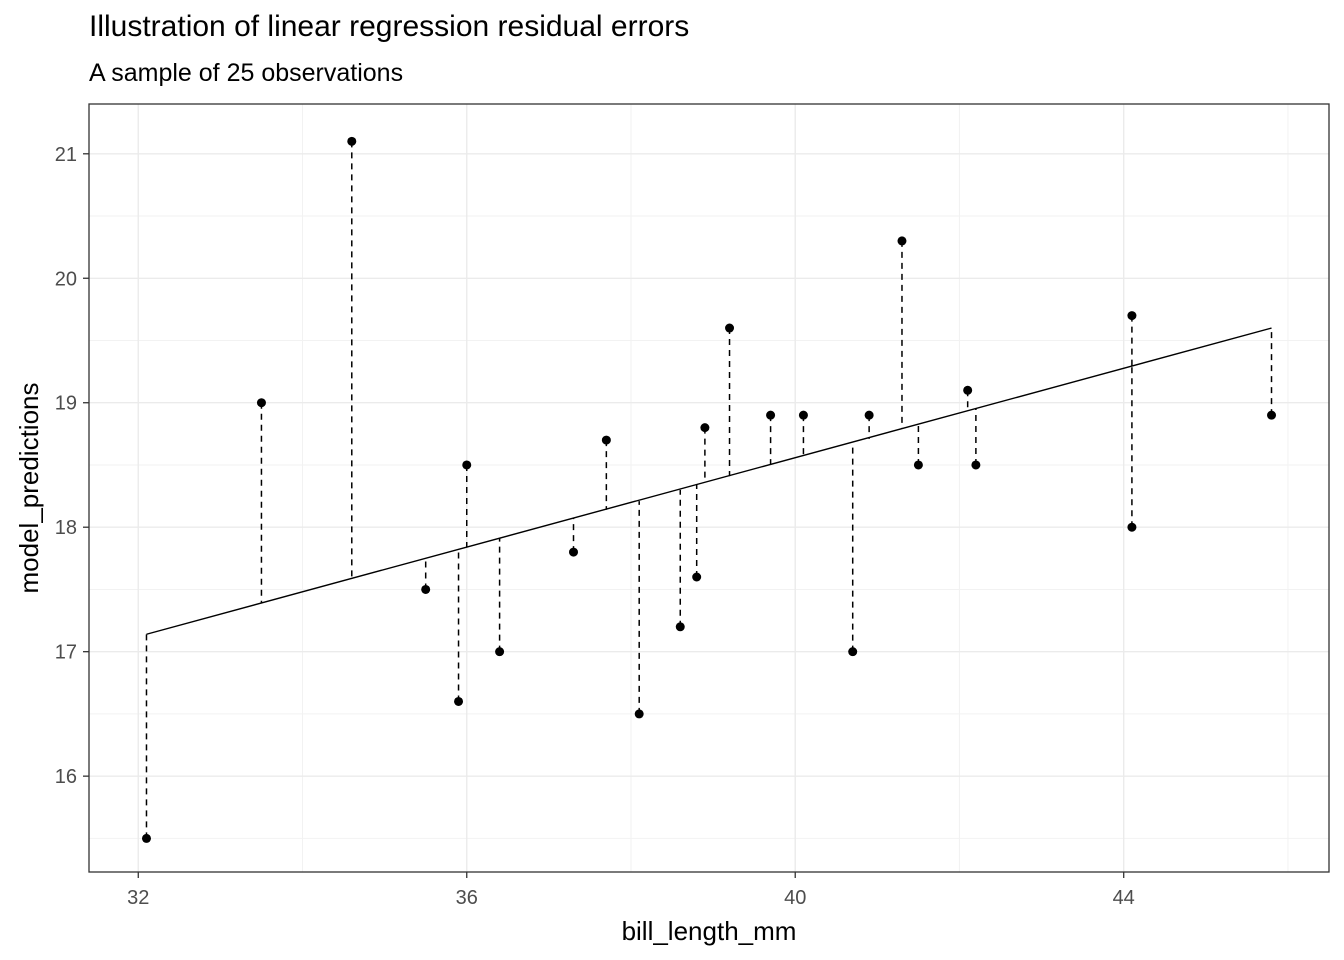 The height and width of the screenshot is (960, 1344). What do you see at coordinates (66, 777) in the screenshot?
I see `y-tick-label: 16` at bounding box center [66, 777].